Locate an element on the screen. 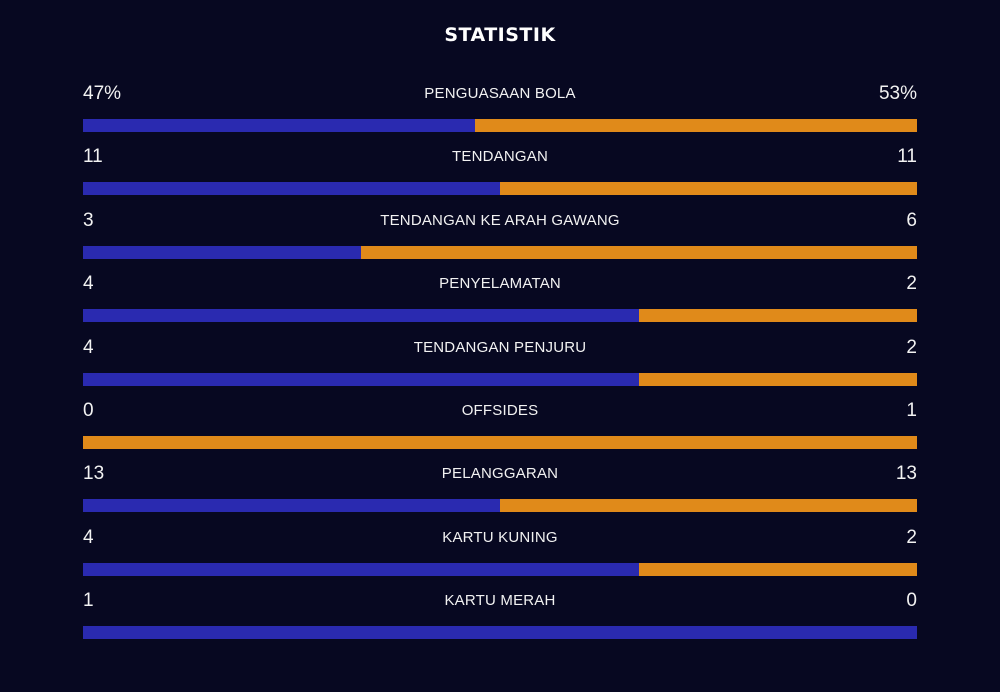 This screenshot has height=692, width=1000. stat-labels: 47% PENGUASAAN BOLA 53% is located at coordinates (500, 94).